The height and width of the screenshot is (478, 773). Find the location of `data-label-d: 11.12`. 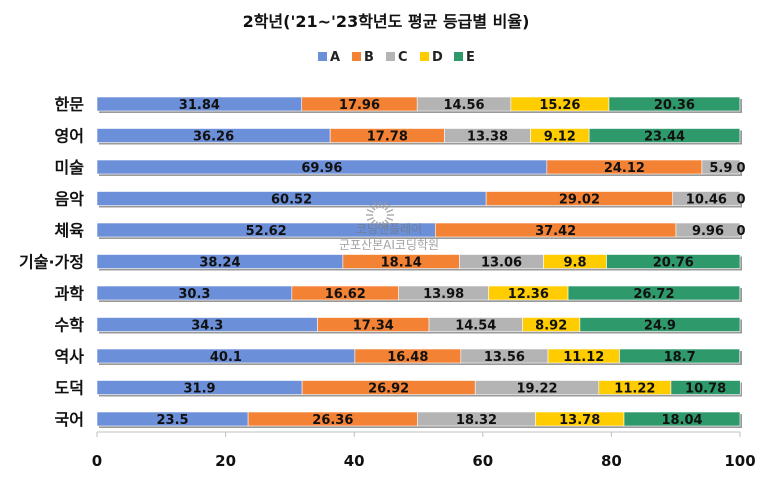

data-label-d: 11.12 is located at coordinates (583, 357).